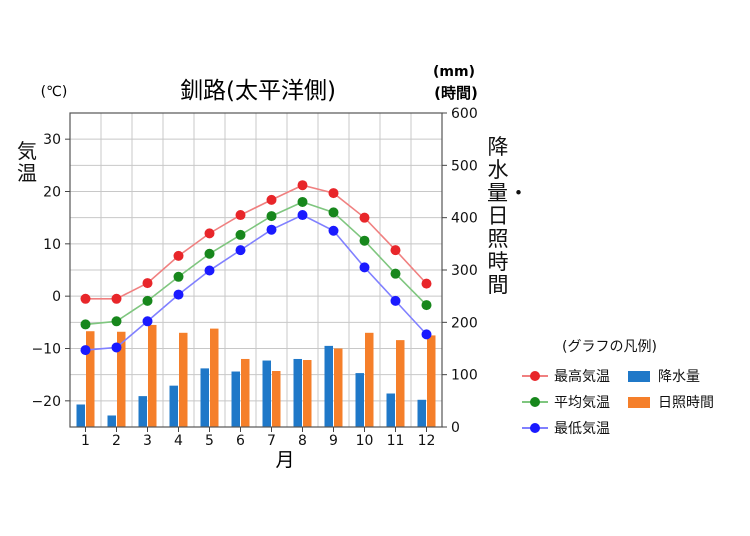 This screenshot has width=750, height=536. I want to click on x-tick-label: 5, so click(209, 441).